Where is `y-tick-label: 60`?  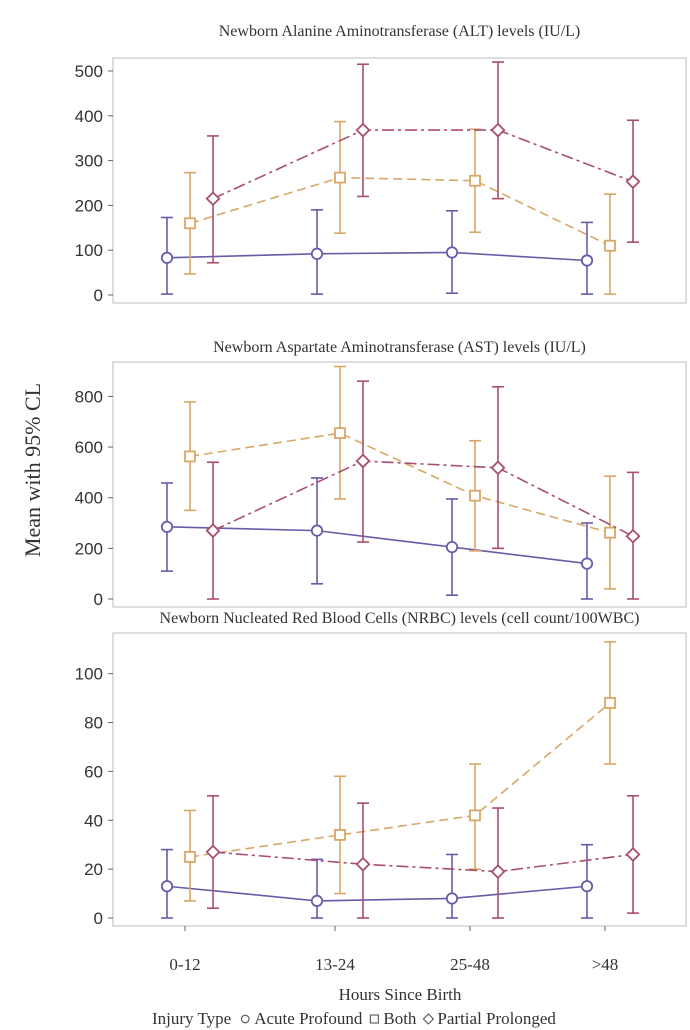
y-tick-label: 60 is located at coordinates (93, 771).